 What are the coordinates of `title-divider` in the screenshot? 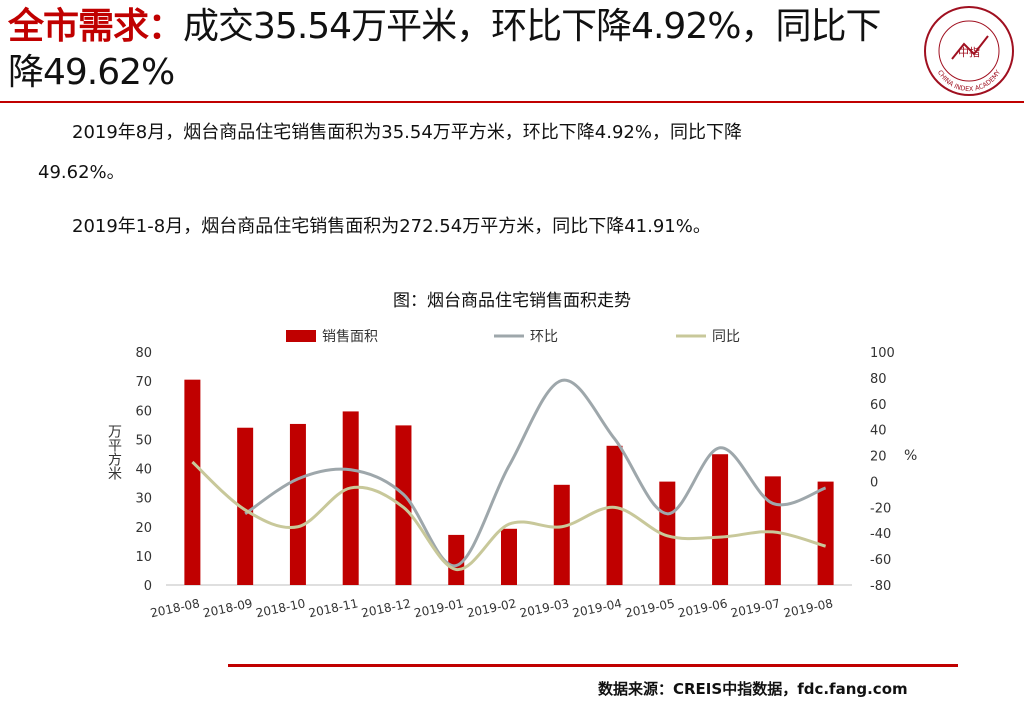 It's located at (512, 102).